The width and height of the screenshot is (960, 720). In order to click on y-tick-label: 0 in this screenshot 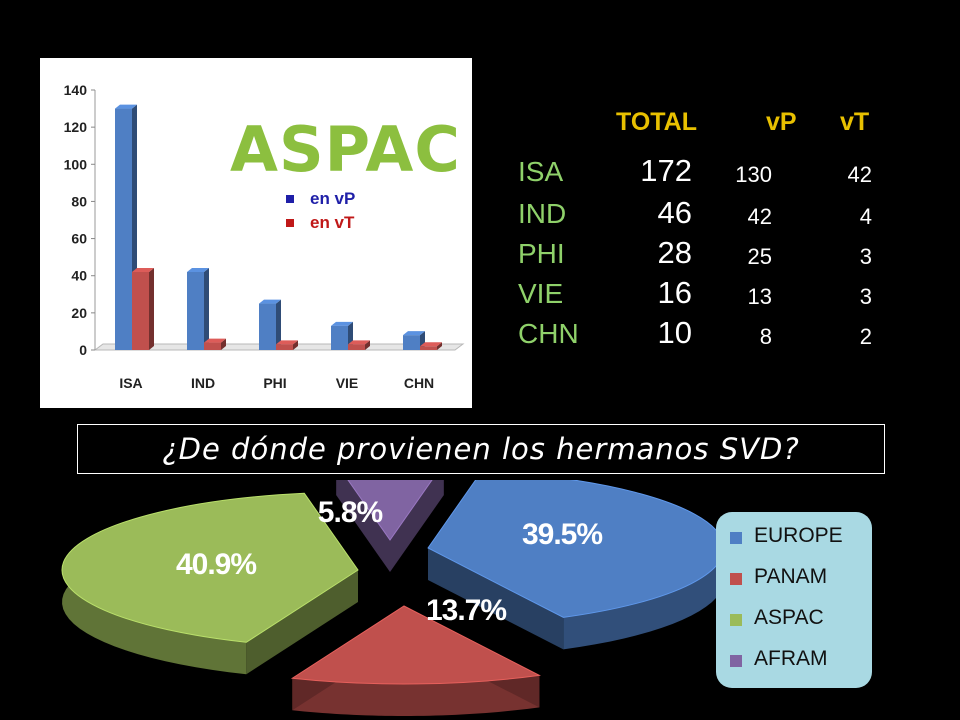, I will do `click(83, 350)`.